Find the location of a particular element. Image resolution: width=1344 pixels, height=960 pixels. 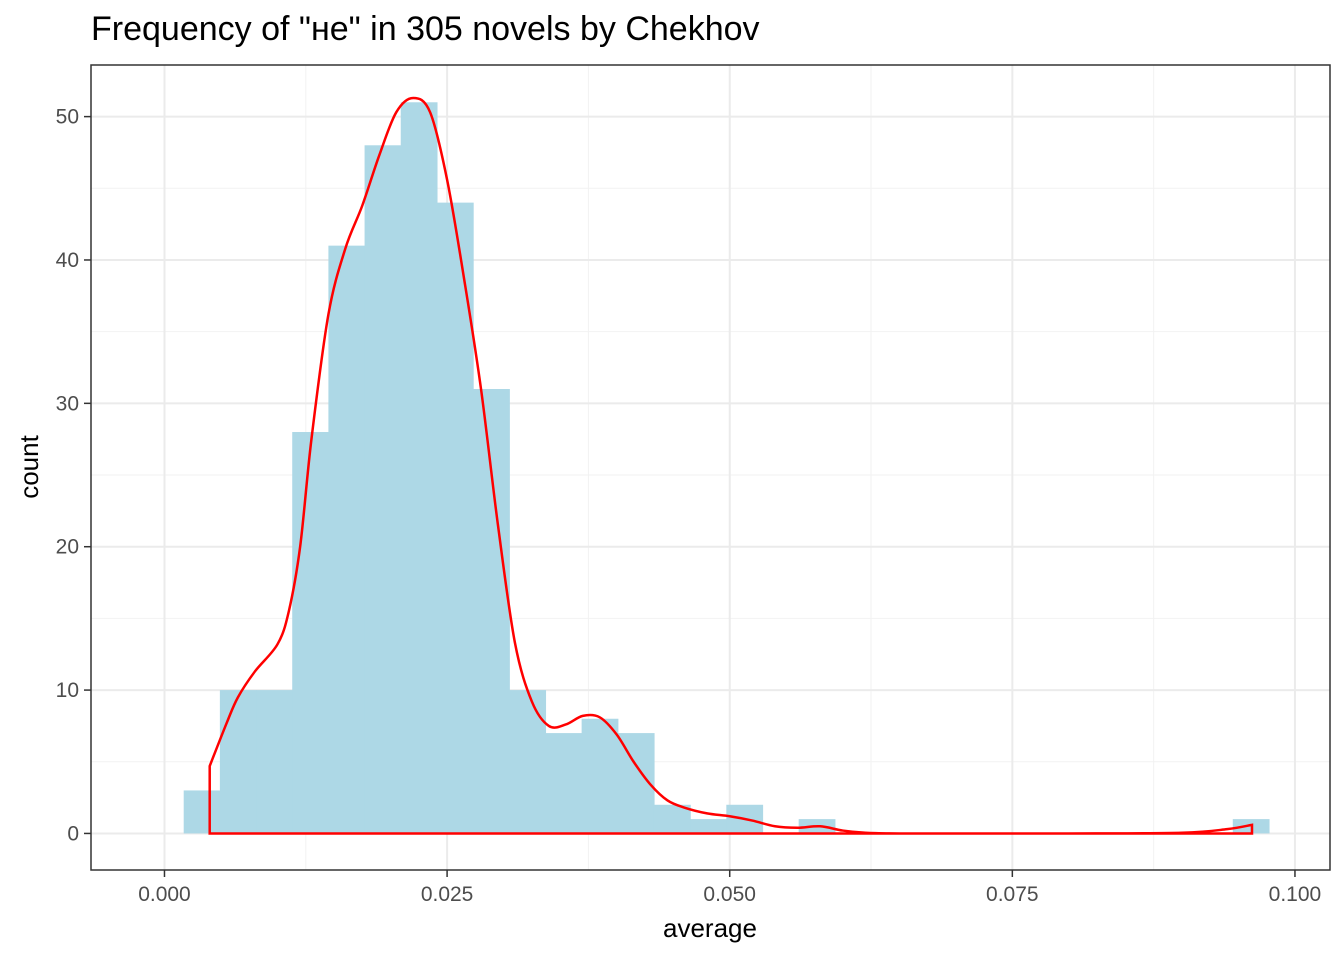

y-tick-label: 30 is located at coordinates (67, 403).